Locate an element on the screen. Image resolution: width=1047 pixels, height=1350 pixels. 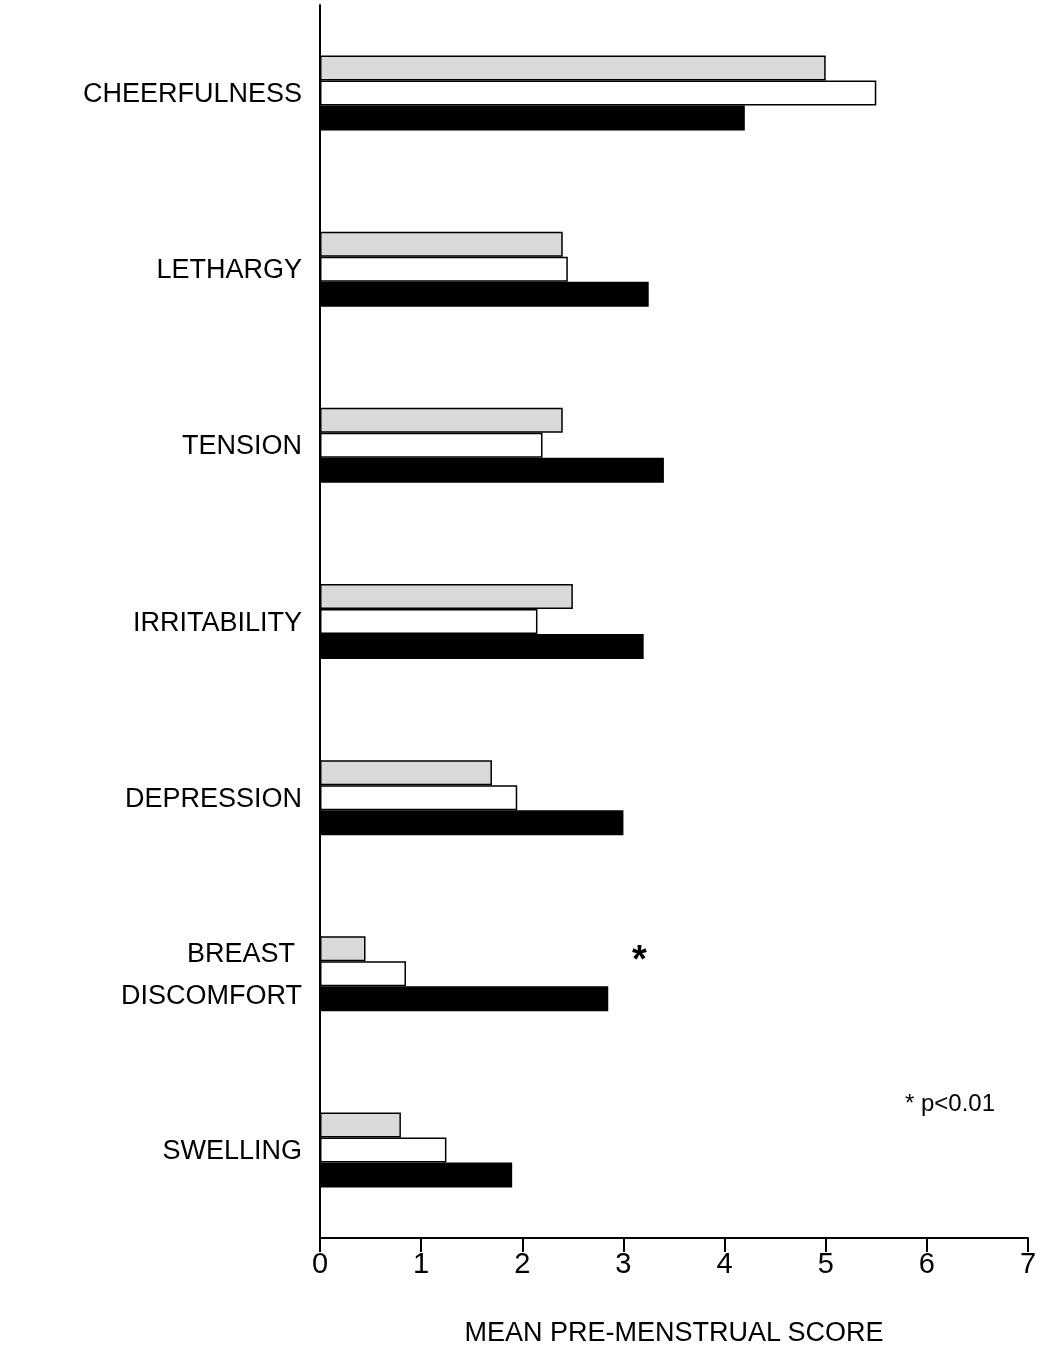
x-tick-label: 1 is located at coordinates (421, 1262).